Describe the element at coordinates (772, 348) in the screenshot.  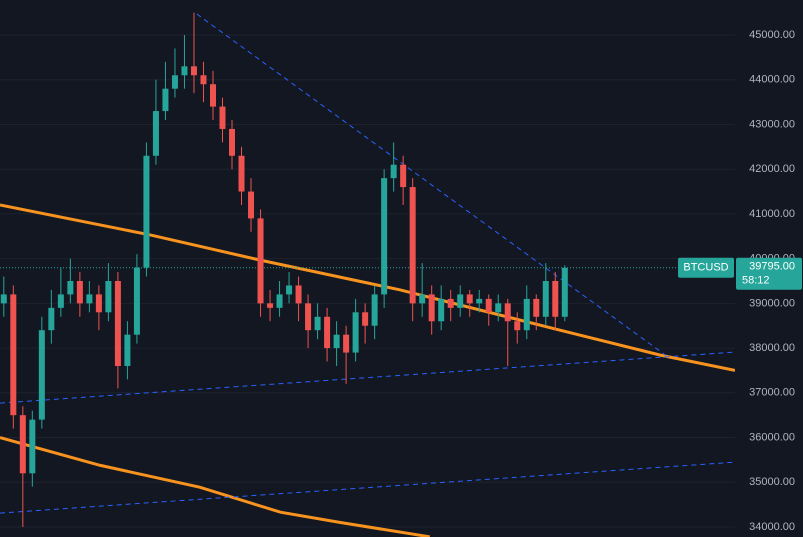
I see `y-tick-label: 38000.00` at that location.